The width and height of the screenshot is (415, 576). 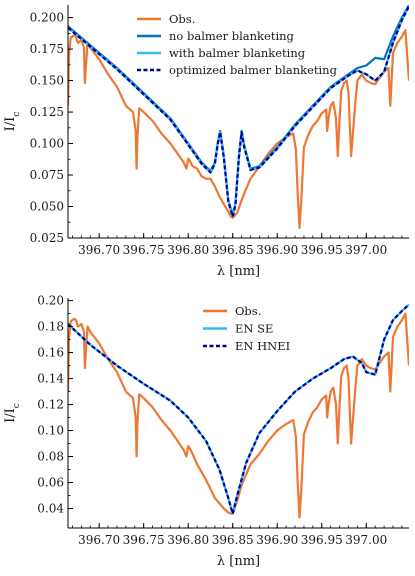 I want to click on y-tick-label: 0.04, so click(x=50, y=509).